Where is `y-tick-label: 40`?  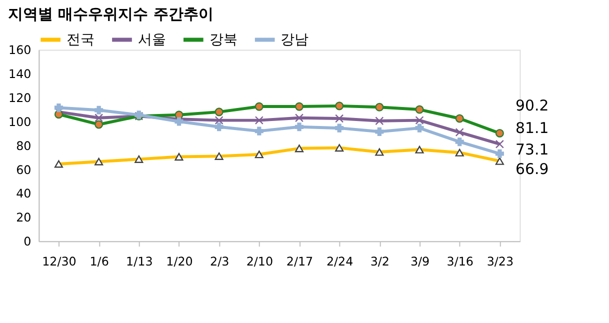
y-tick-label: 40 is located at coordinates (24, 193).